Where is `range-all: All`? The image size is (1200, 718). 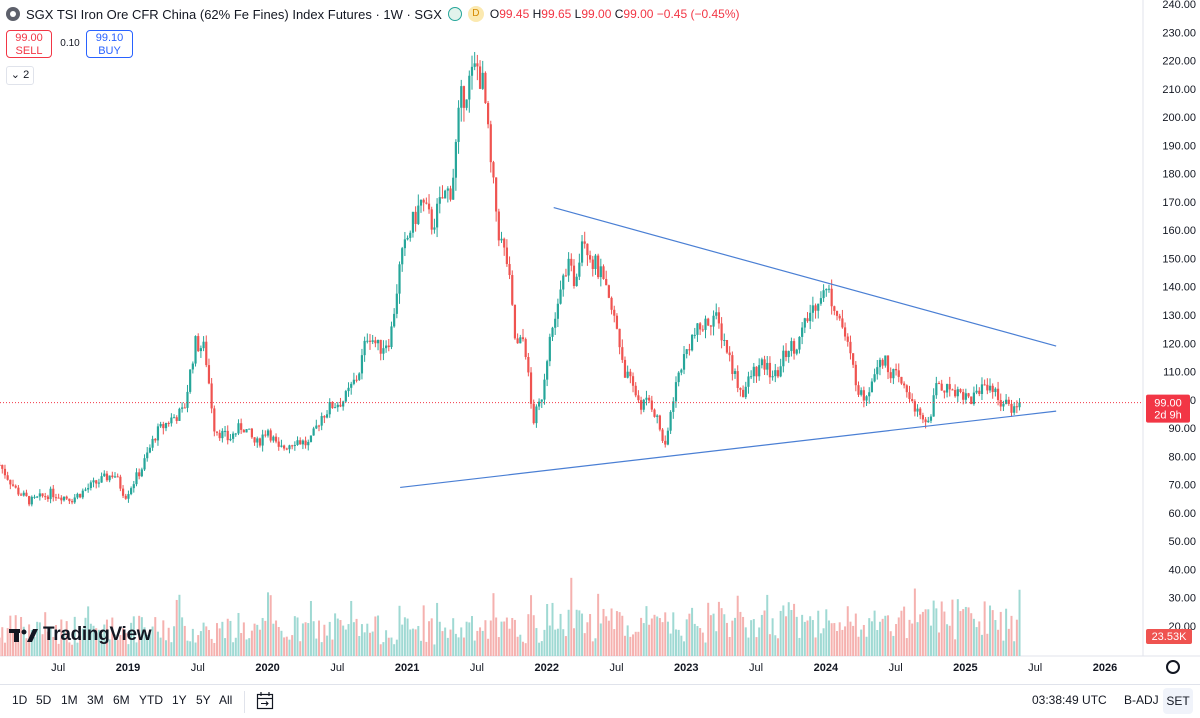 range-all: All is located at coordinates (226, 700).